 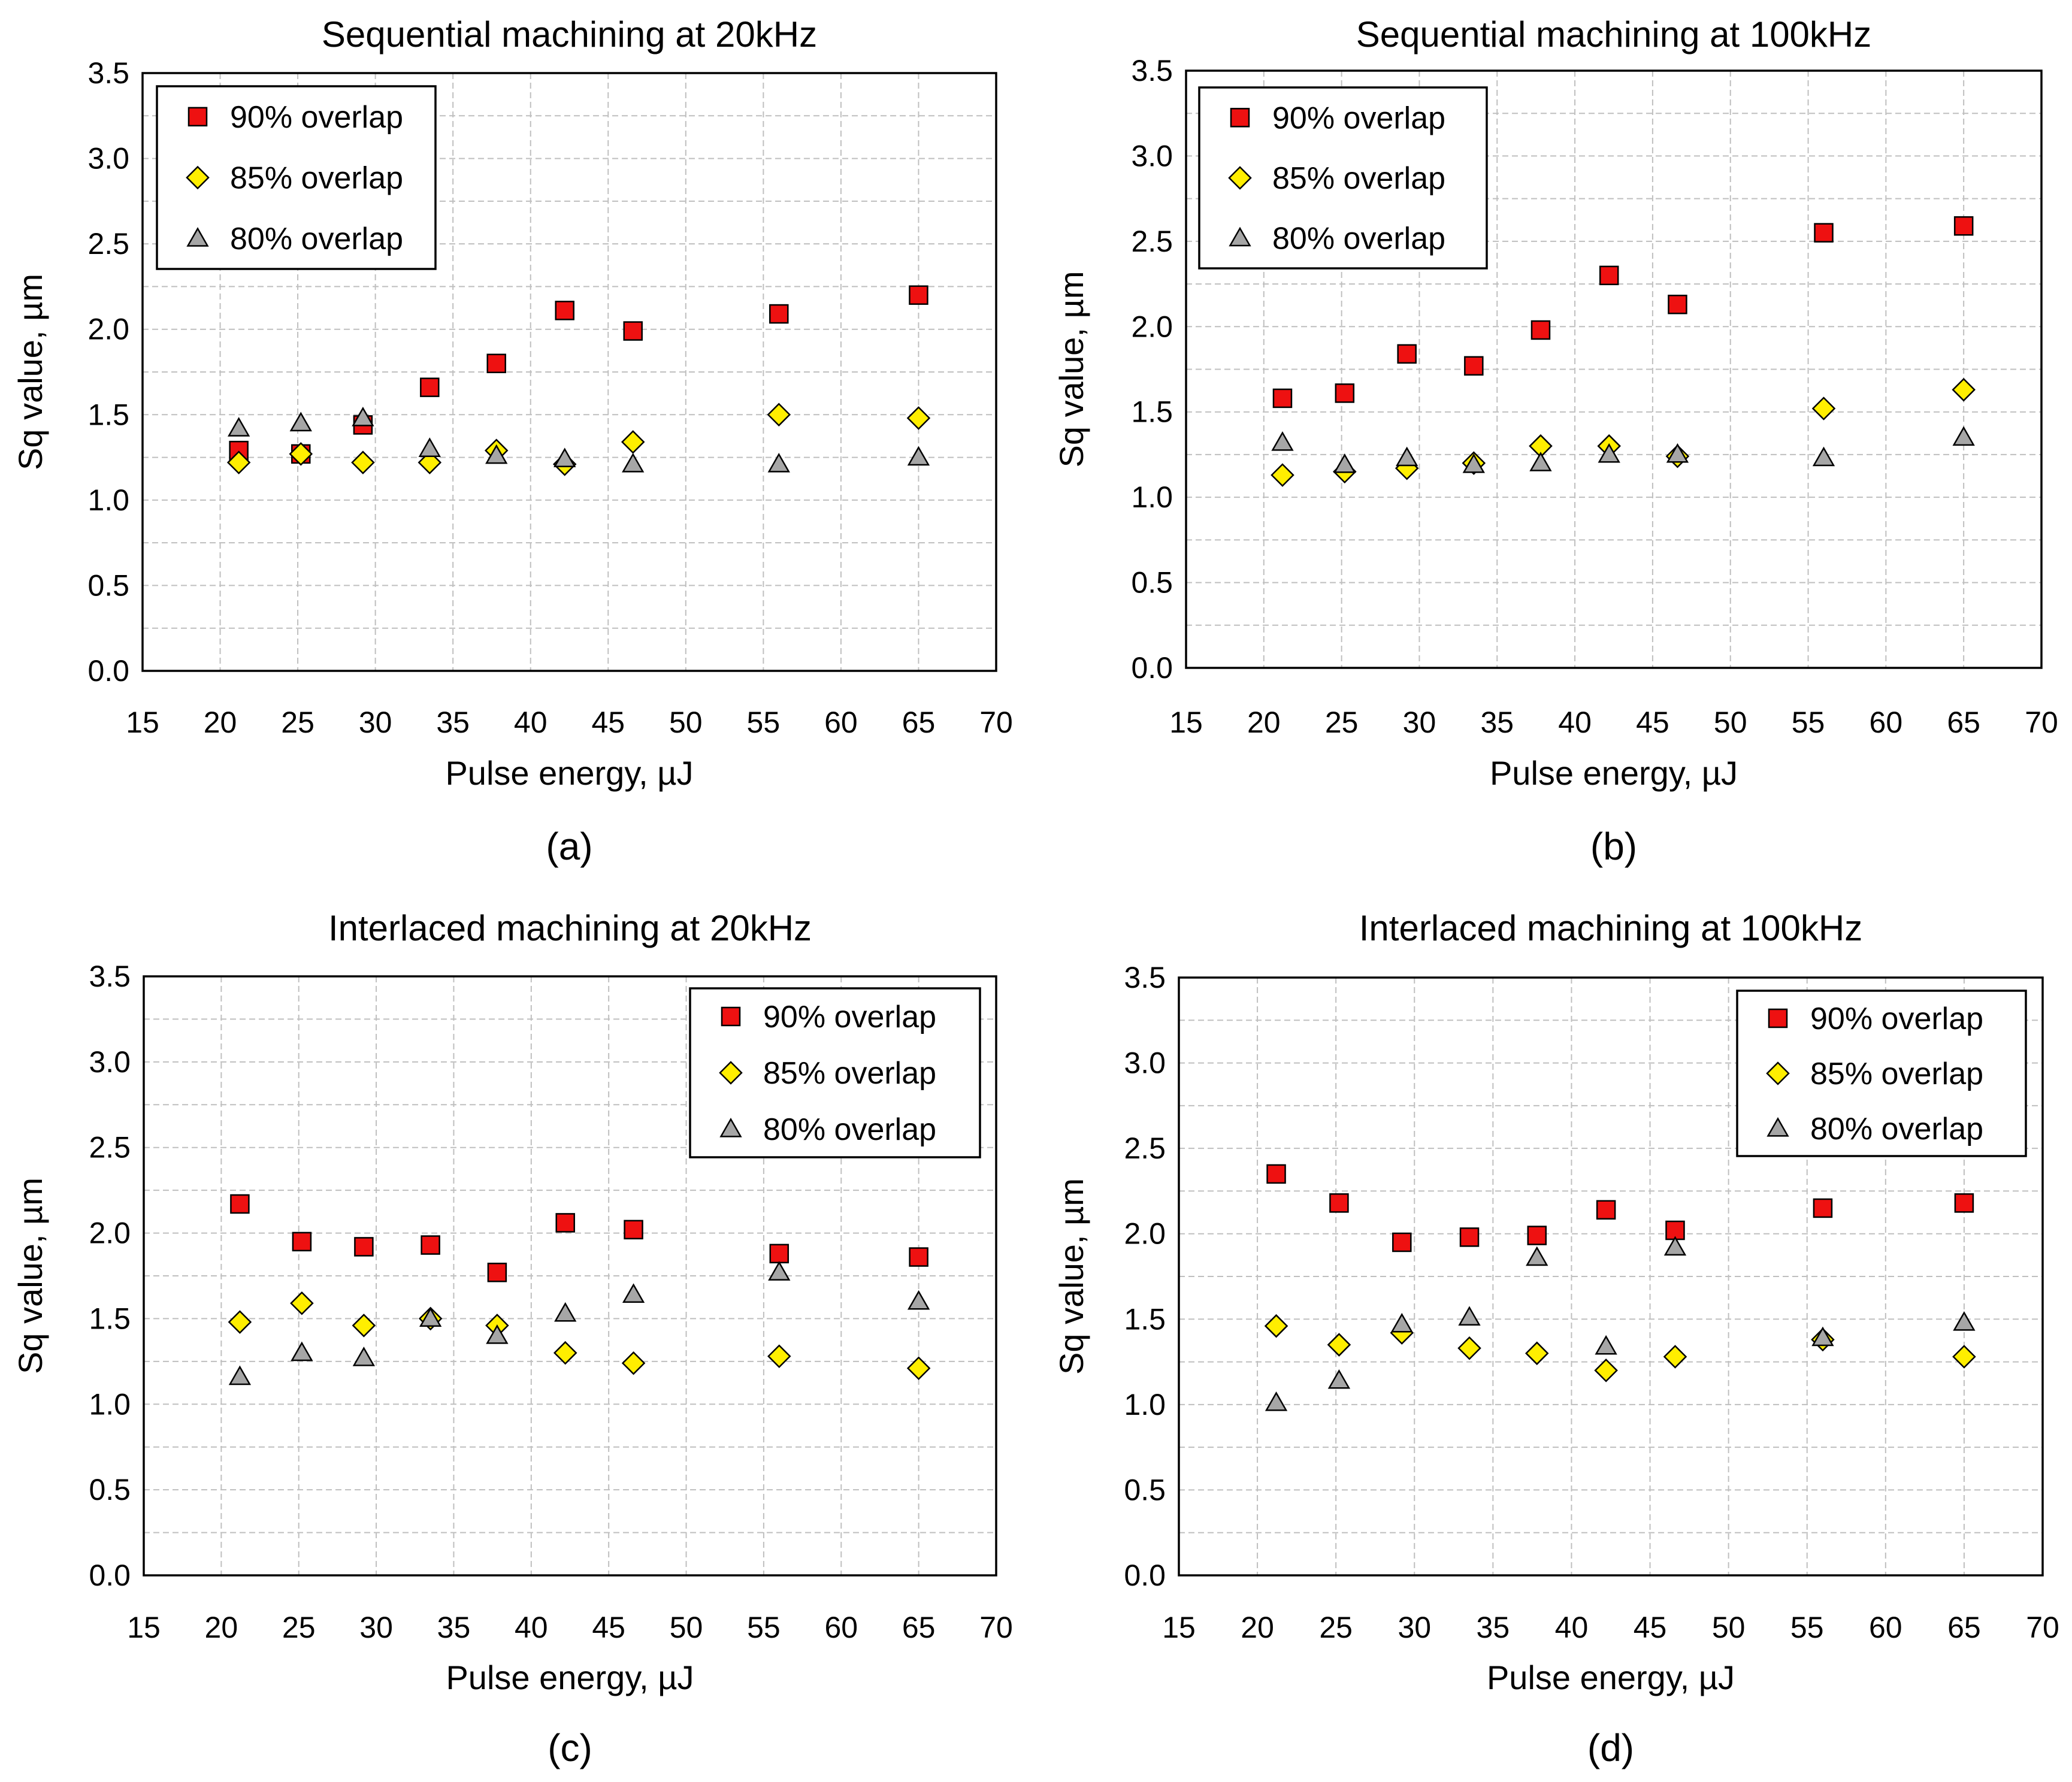 I want to click on y-tick-label: 0.0, so click(x=1152, y=668).